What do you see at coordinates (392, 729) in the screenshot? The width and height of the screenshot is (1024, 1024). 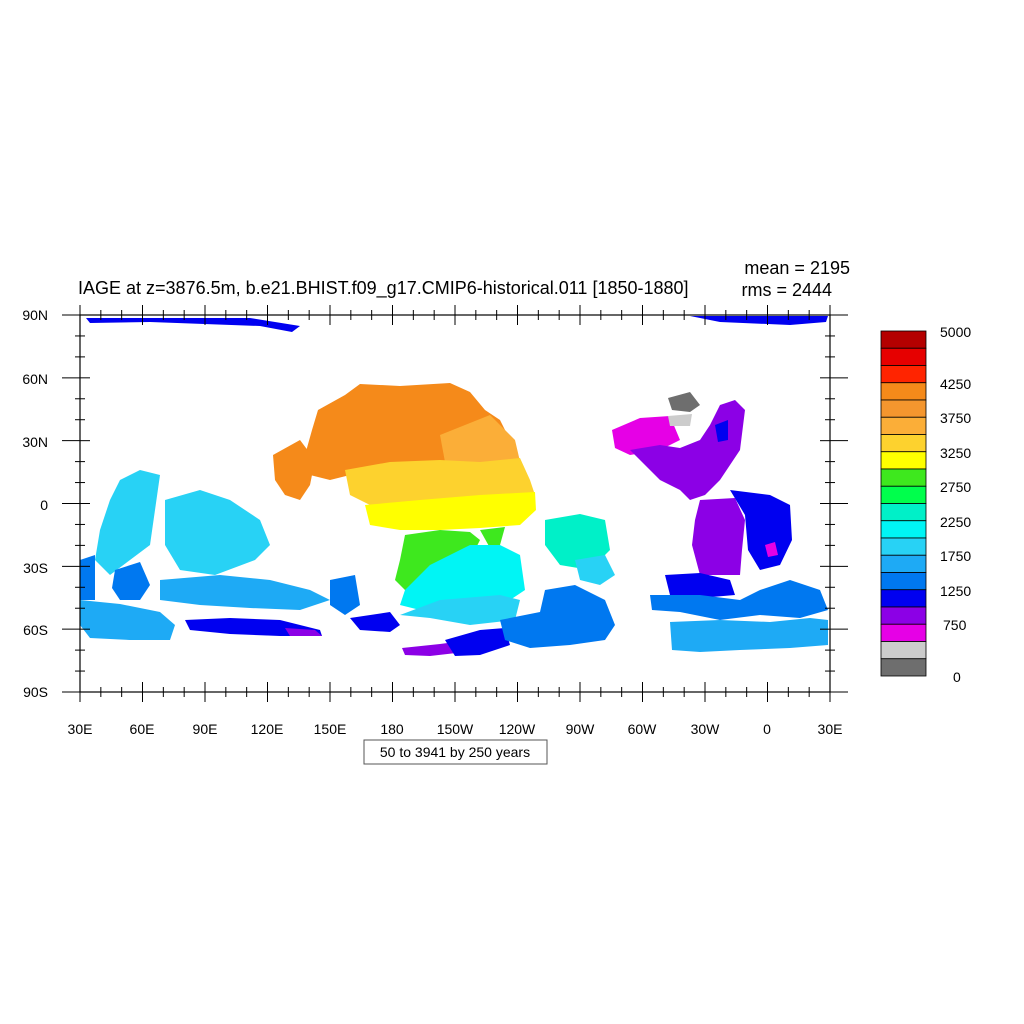 I see `lon-label-180: 180` at bounding box center [392, 729].